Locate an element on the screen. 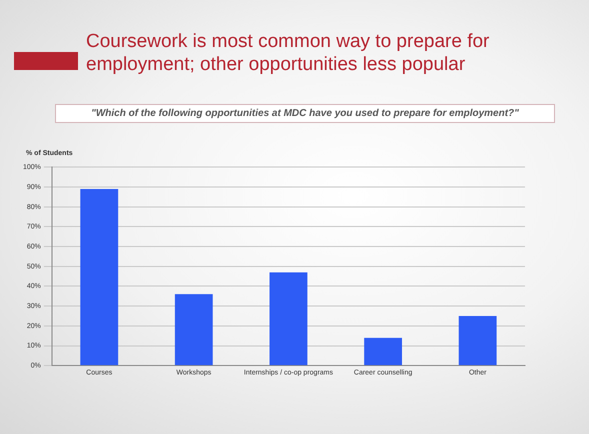 This screenshot has height=434, width=589. chart-title: Coursework is most common way to prepare for employment; other opportunities less popular is located at coordinates (288, 53).